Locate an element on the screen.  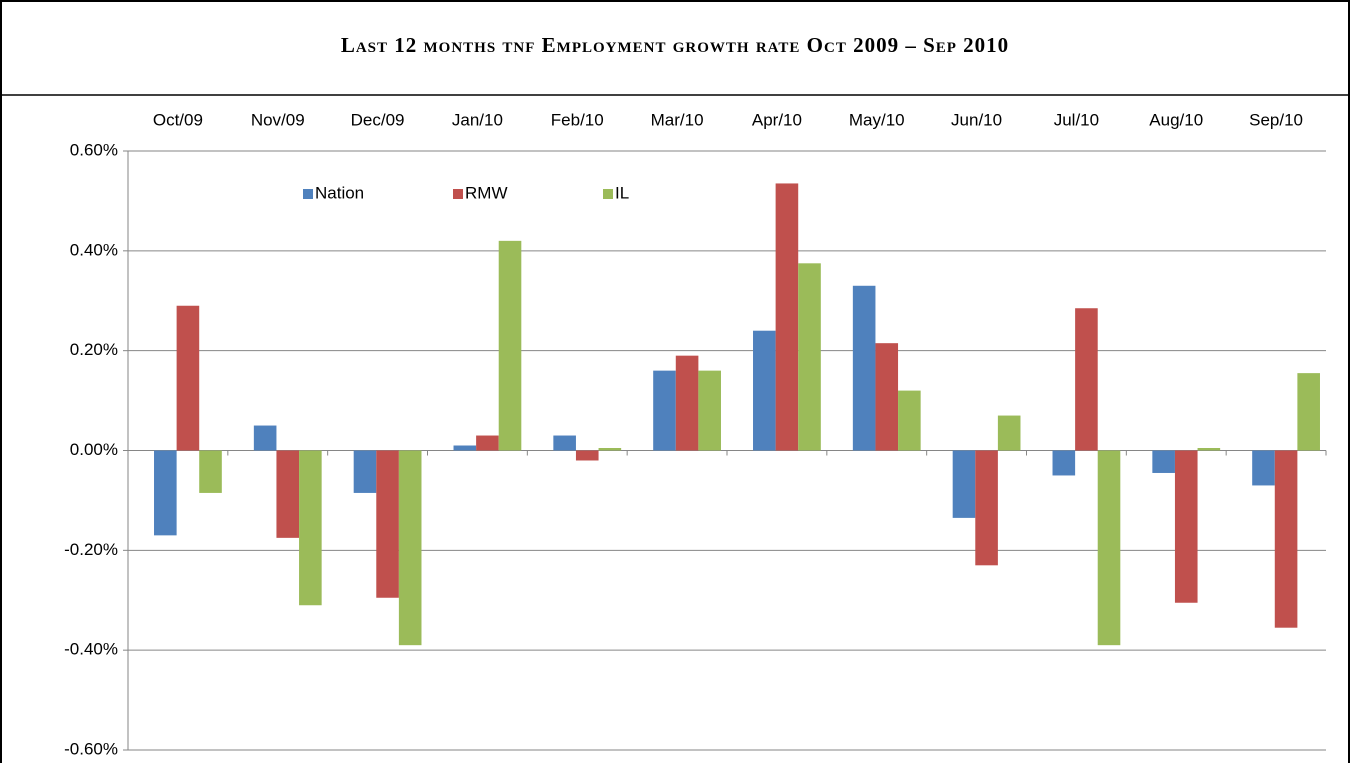
x-tick-label: May/10 is located at coordinates (877, 119).